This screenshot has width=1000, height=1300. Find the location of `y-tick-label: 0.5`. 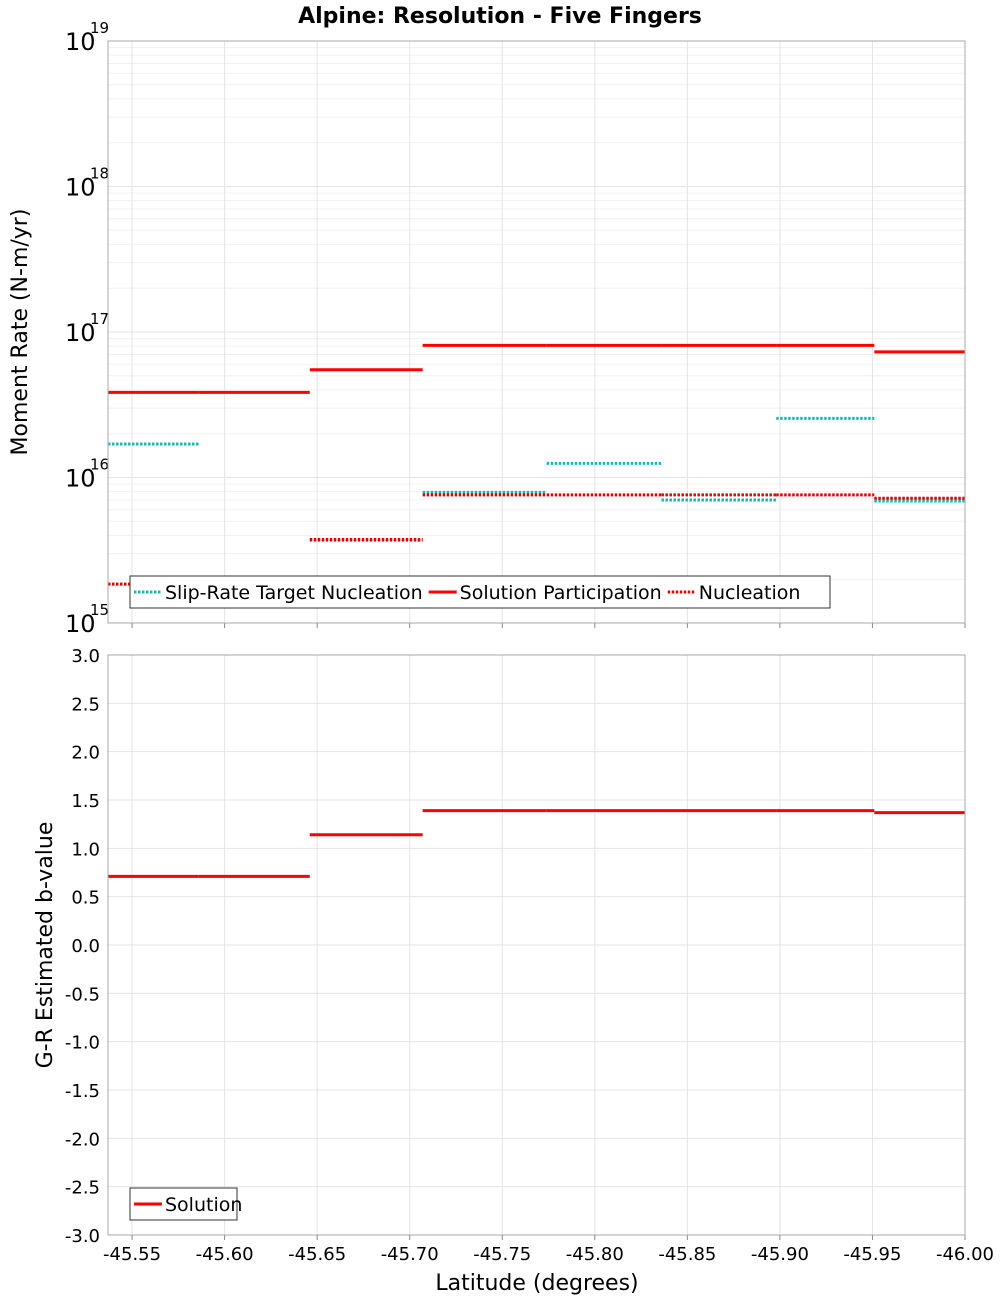

y-tick-label: 0.5 is located at coordinates (85, 898).